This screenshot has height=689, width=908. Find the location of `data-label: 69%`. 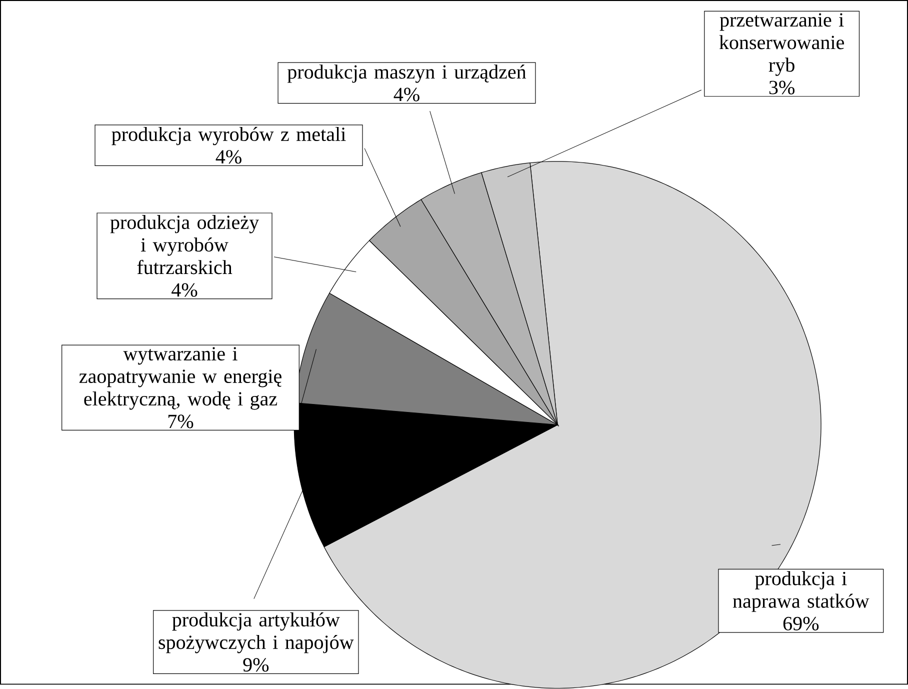

data-label: 69% is located at coordinates (801, 624).